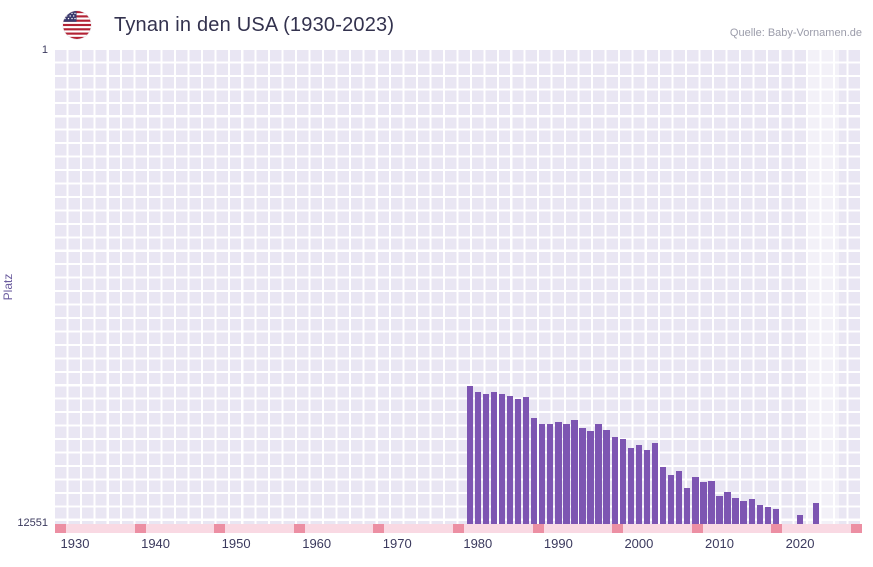 This screenshot has height=567, width=873. I want to click on x-tick-1930: 1930, so click(75, 543).